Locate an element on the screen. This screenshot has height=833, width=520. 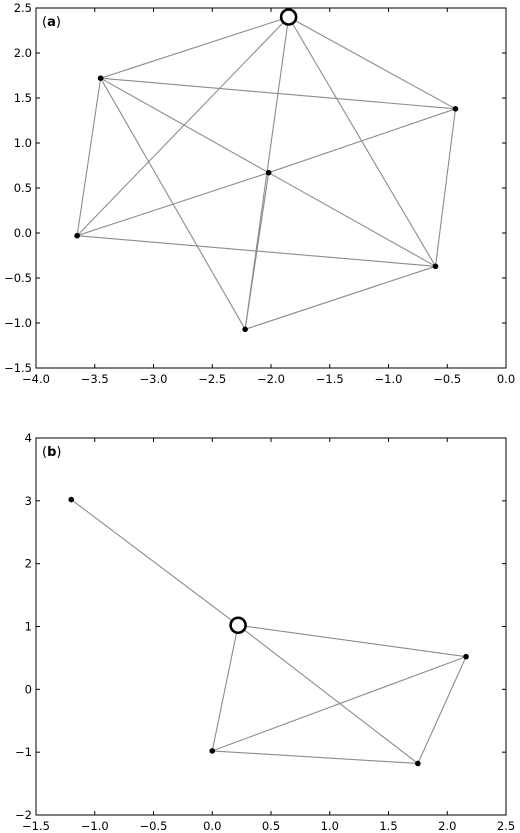
x-tick-label: 2.5 is located at coordinates (506, 826).